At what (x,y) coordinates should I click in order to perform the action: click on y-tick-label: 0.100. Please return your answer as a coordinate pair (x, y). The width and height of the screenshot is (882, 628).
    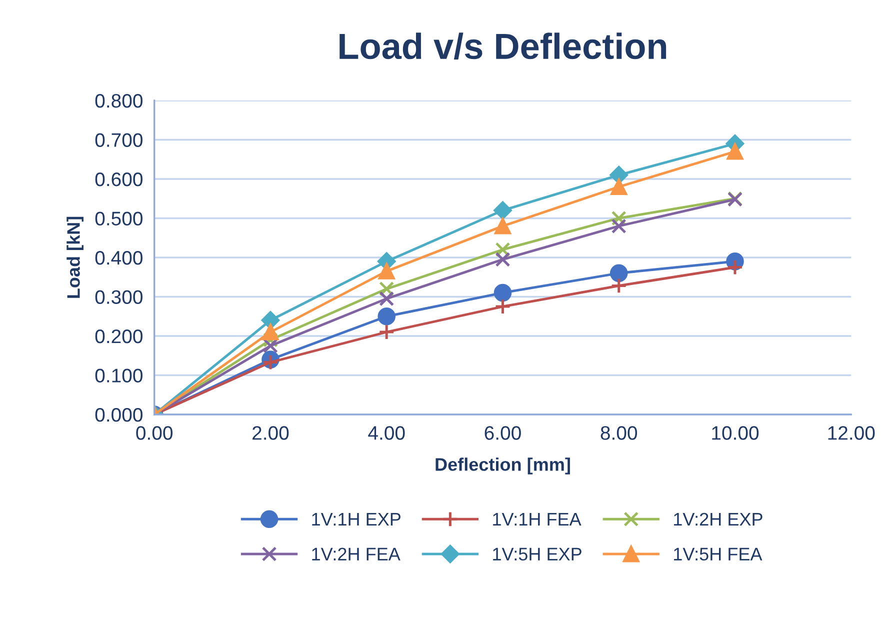
    Looking at the image, I should click on (118, 375).